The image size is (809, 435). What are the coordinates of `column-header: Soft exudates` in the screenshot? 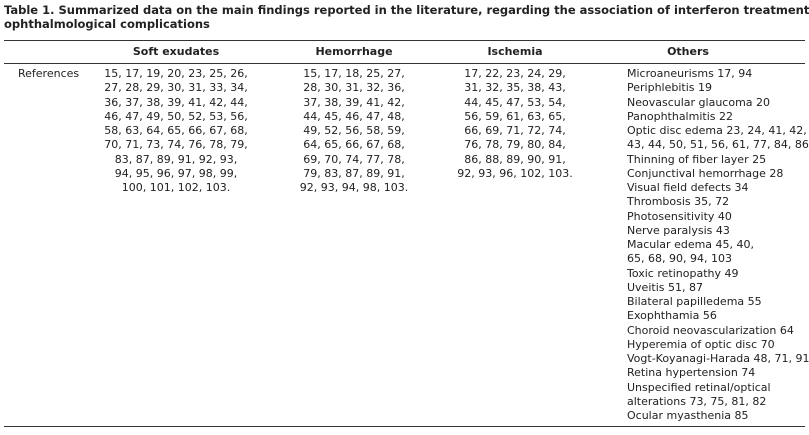 It's located at (176, 51).